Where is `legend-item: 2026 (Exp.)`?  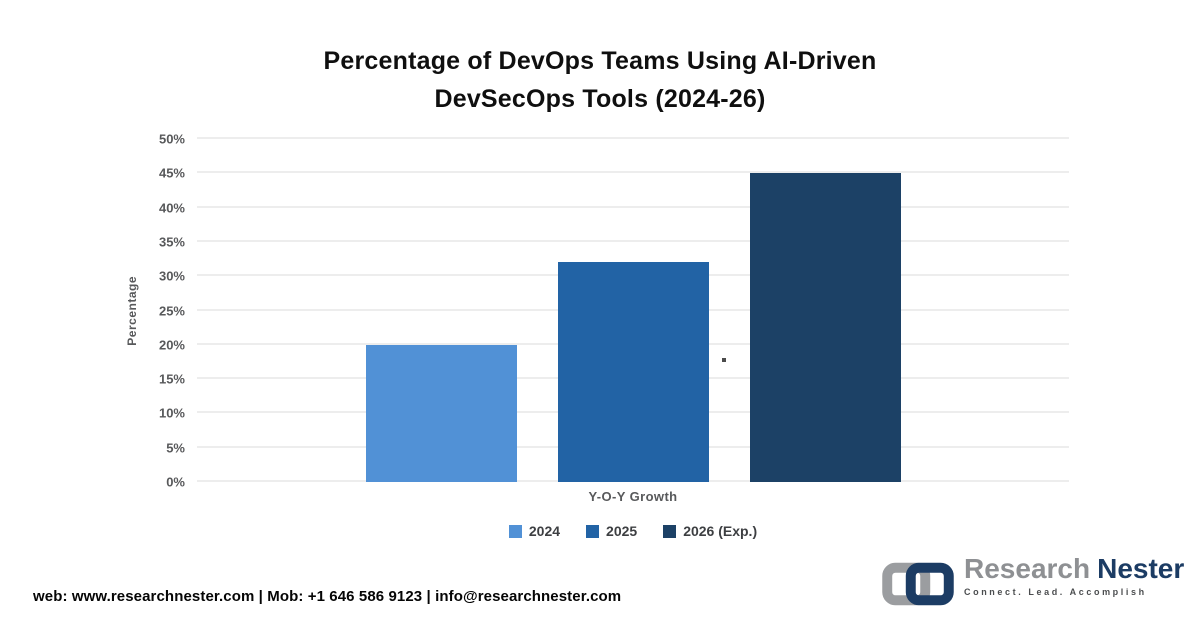
legend-item: 2026 (Exp.) is located at coordinates (710, 531).